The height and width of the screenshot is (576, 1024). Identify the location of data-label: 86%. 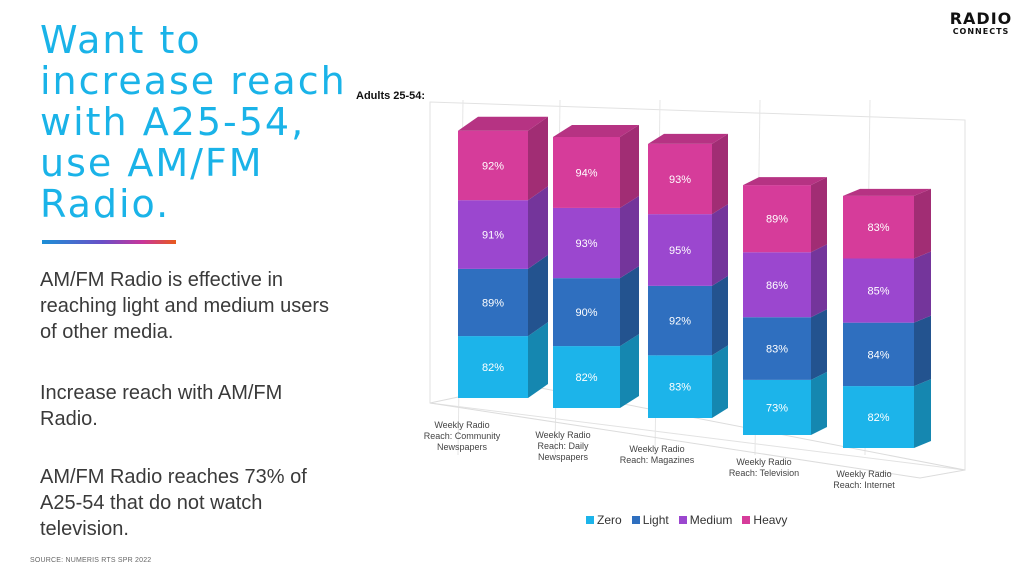
(777, 286).